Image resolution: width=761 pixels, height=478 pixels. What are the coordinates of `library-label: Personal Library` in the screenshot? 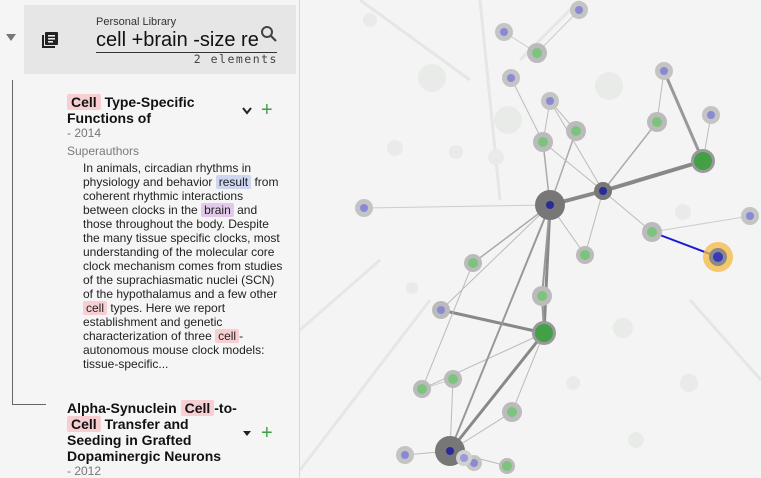 It's located at (136, 22).